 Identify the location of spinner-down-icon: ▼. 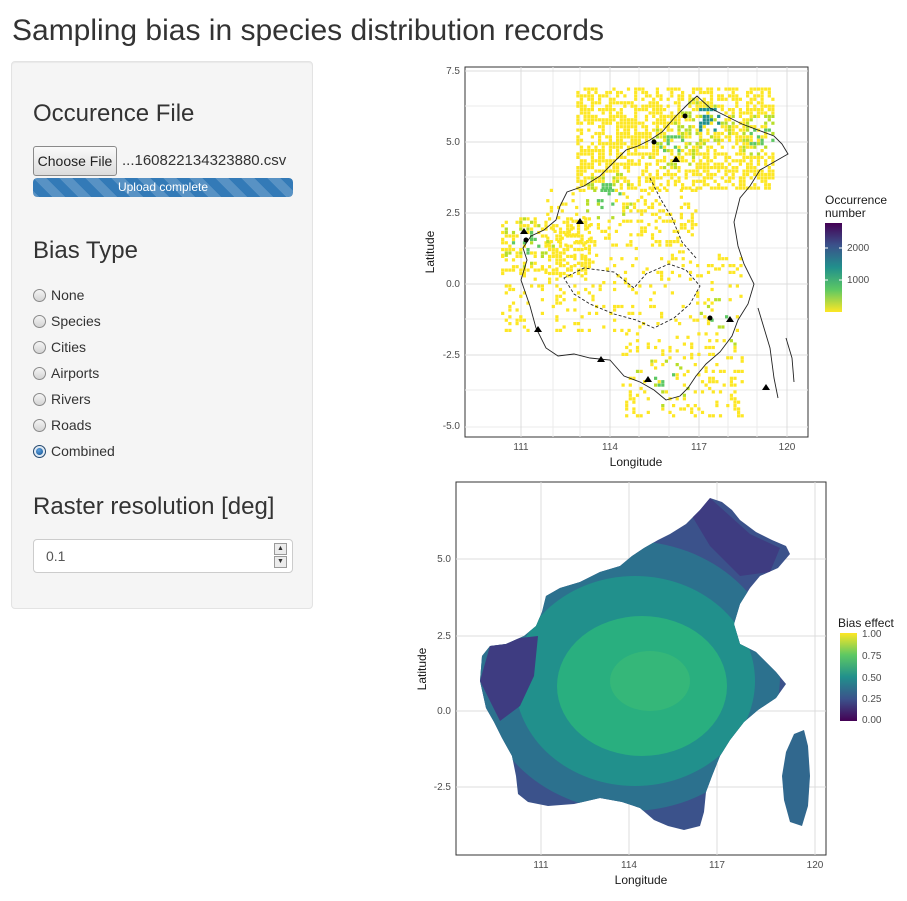
(280, 562).